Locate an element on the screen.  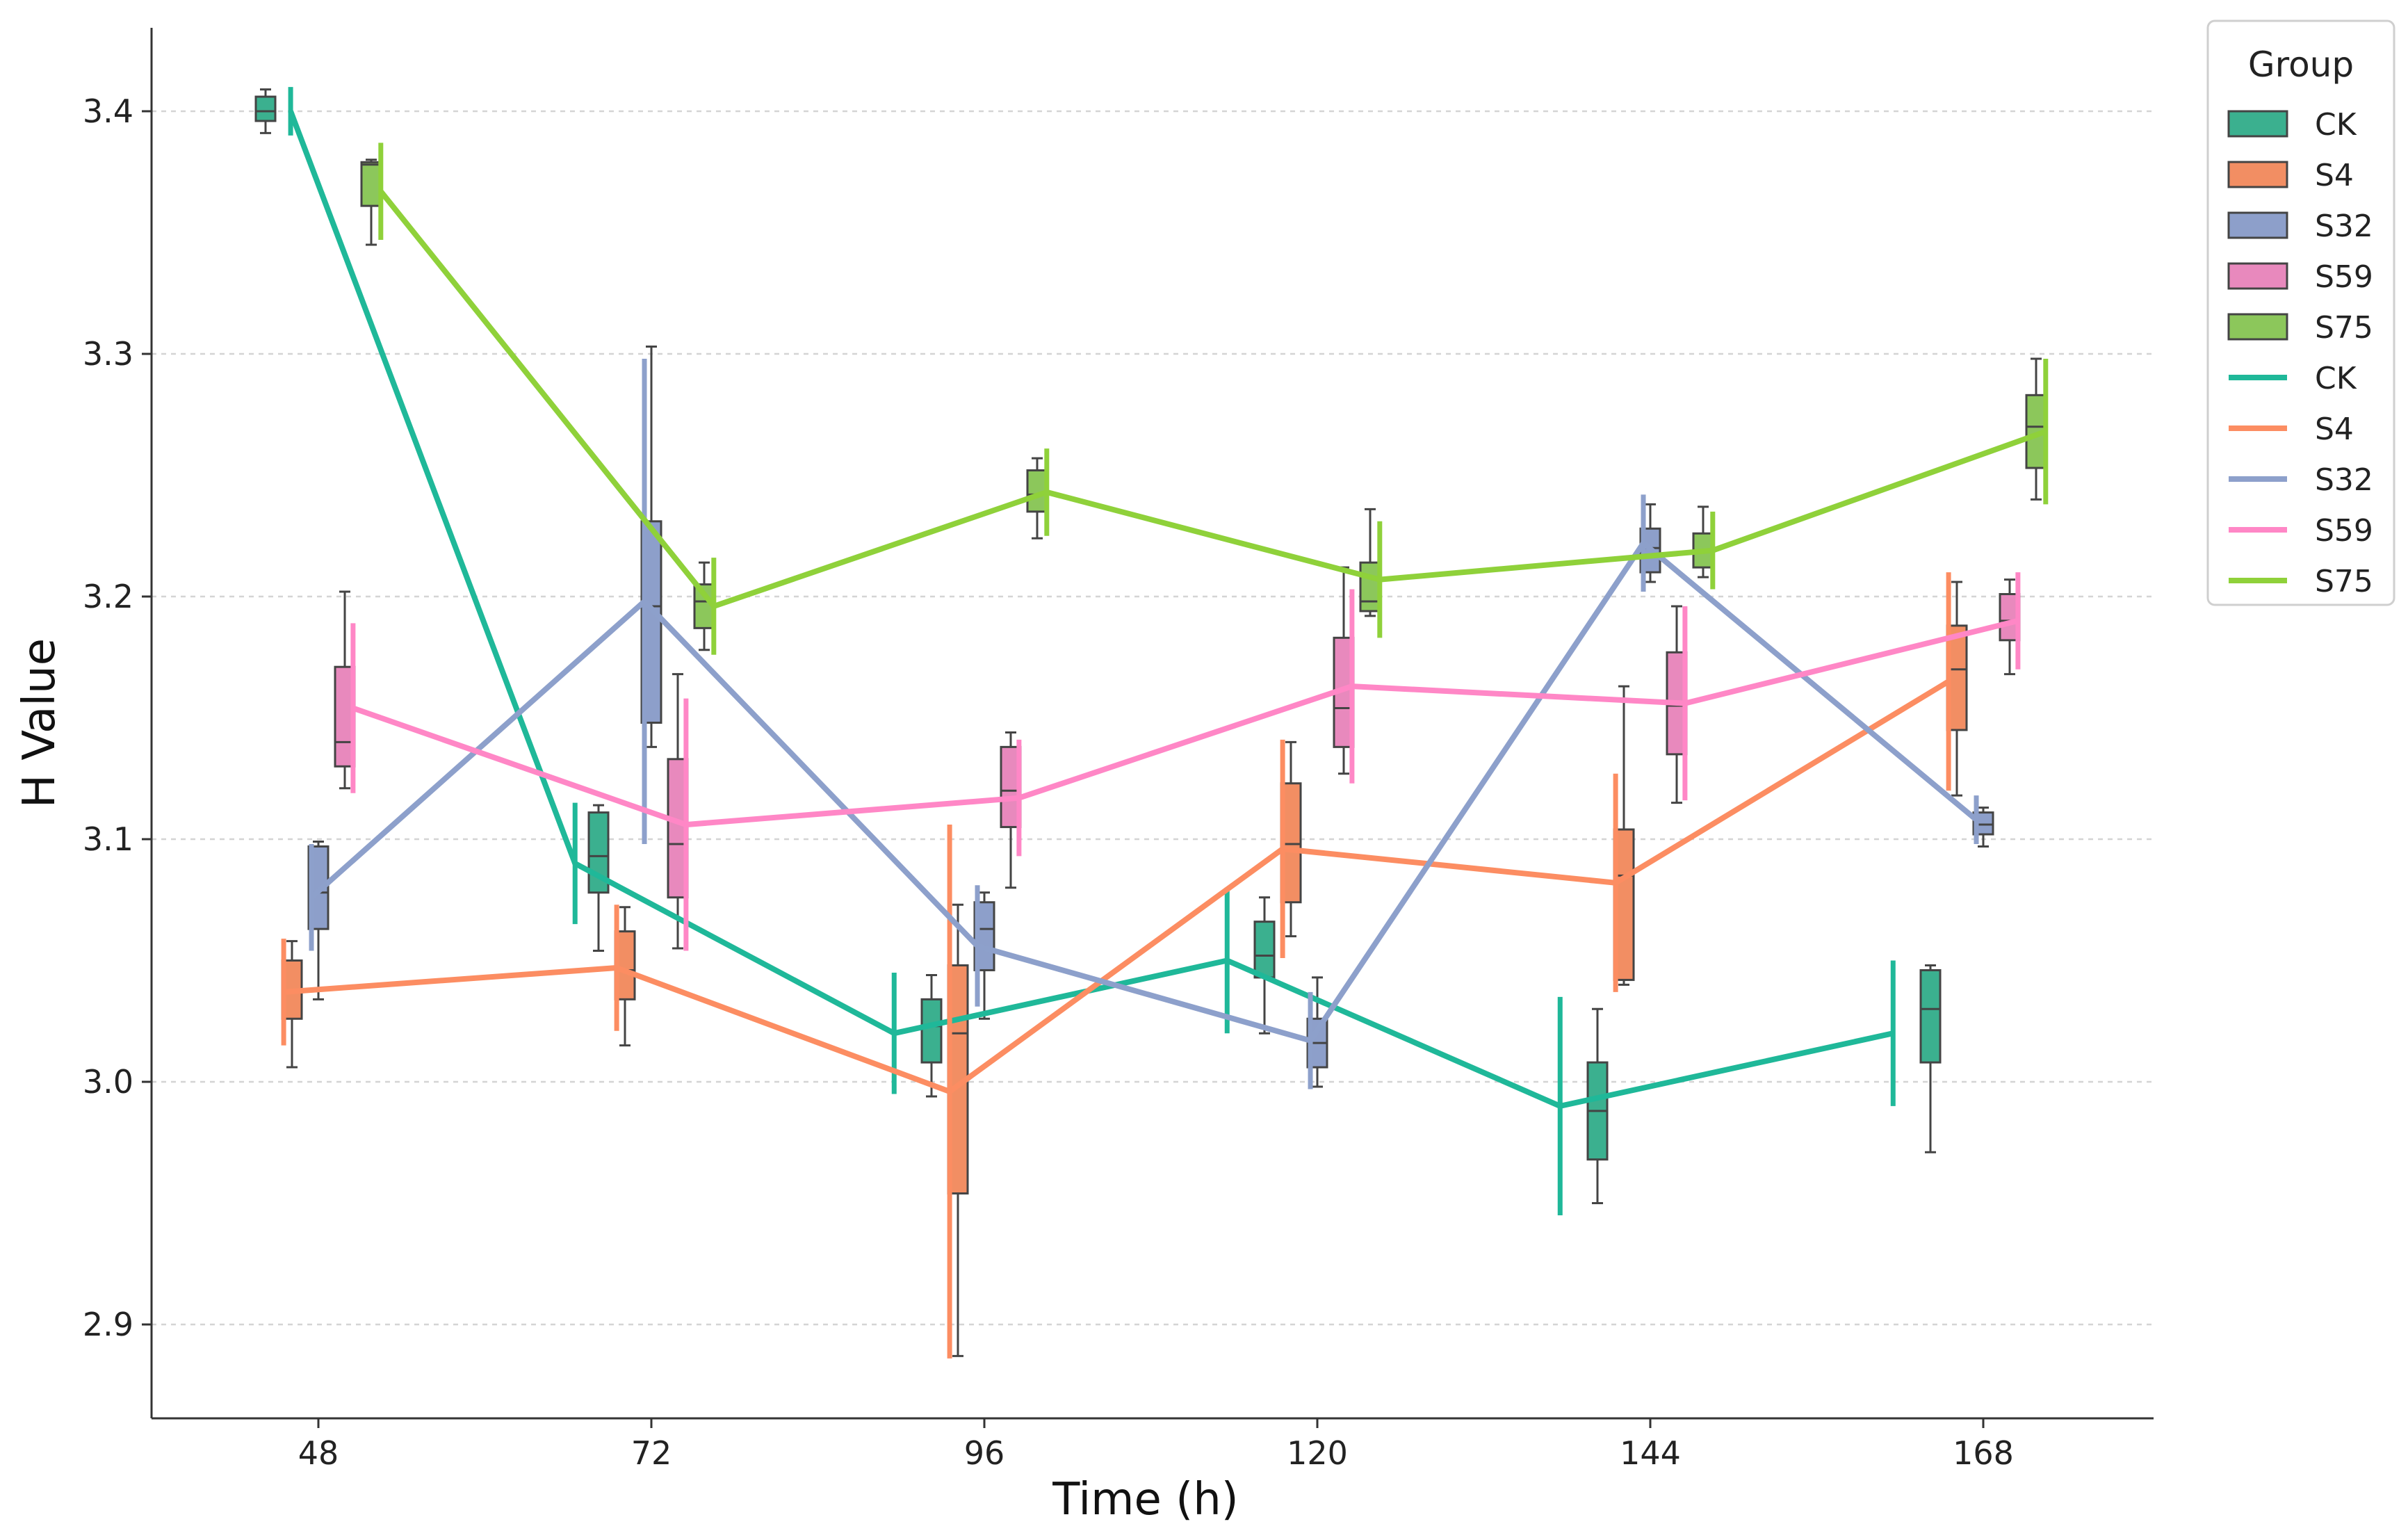
y-tick-label: 3.0 is located at coordinates (108, 1082).